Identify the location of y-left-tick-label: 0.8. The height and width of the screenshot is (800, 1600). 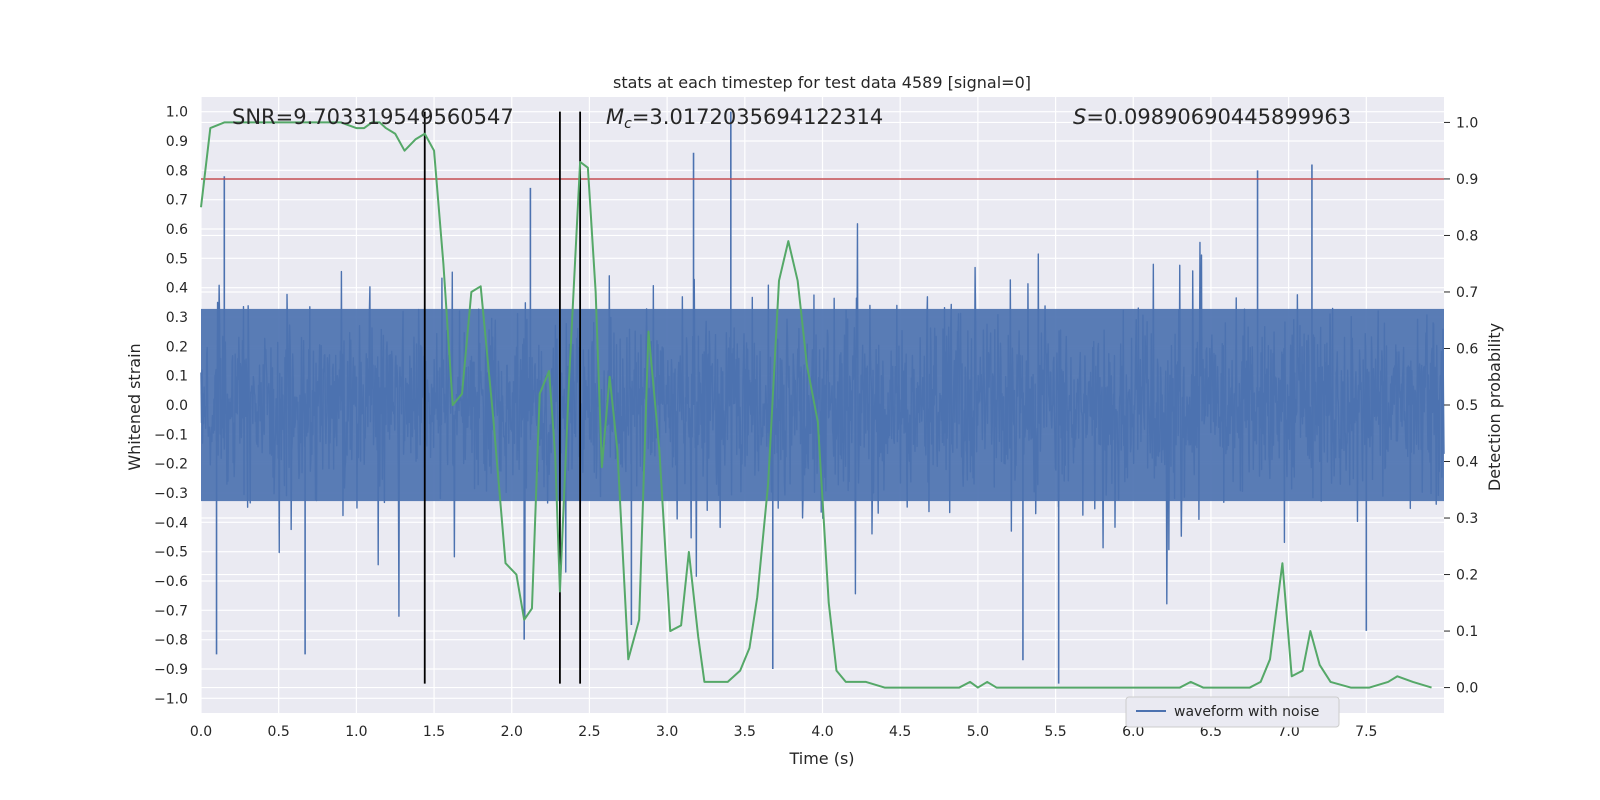
(177, 171).